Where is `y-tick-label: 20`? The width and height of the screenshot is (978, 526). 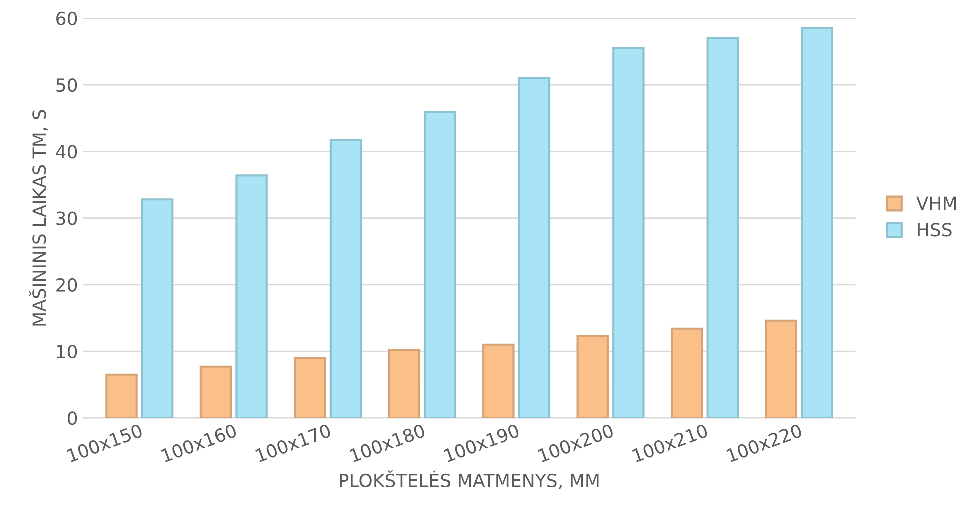 y-tick-label: 20 is located at coordinates (67, 285).